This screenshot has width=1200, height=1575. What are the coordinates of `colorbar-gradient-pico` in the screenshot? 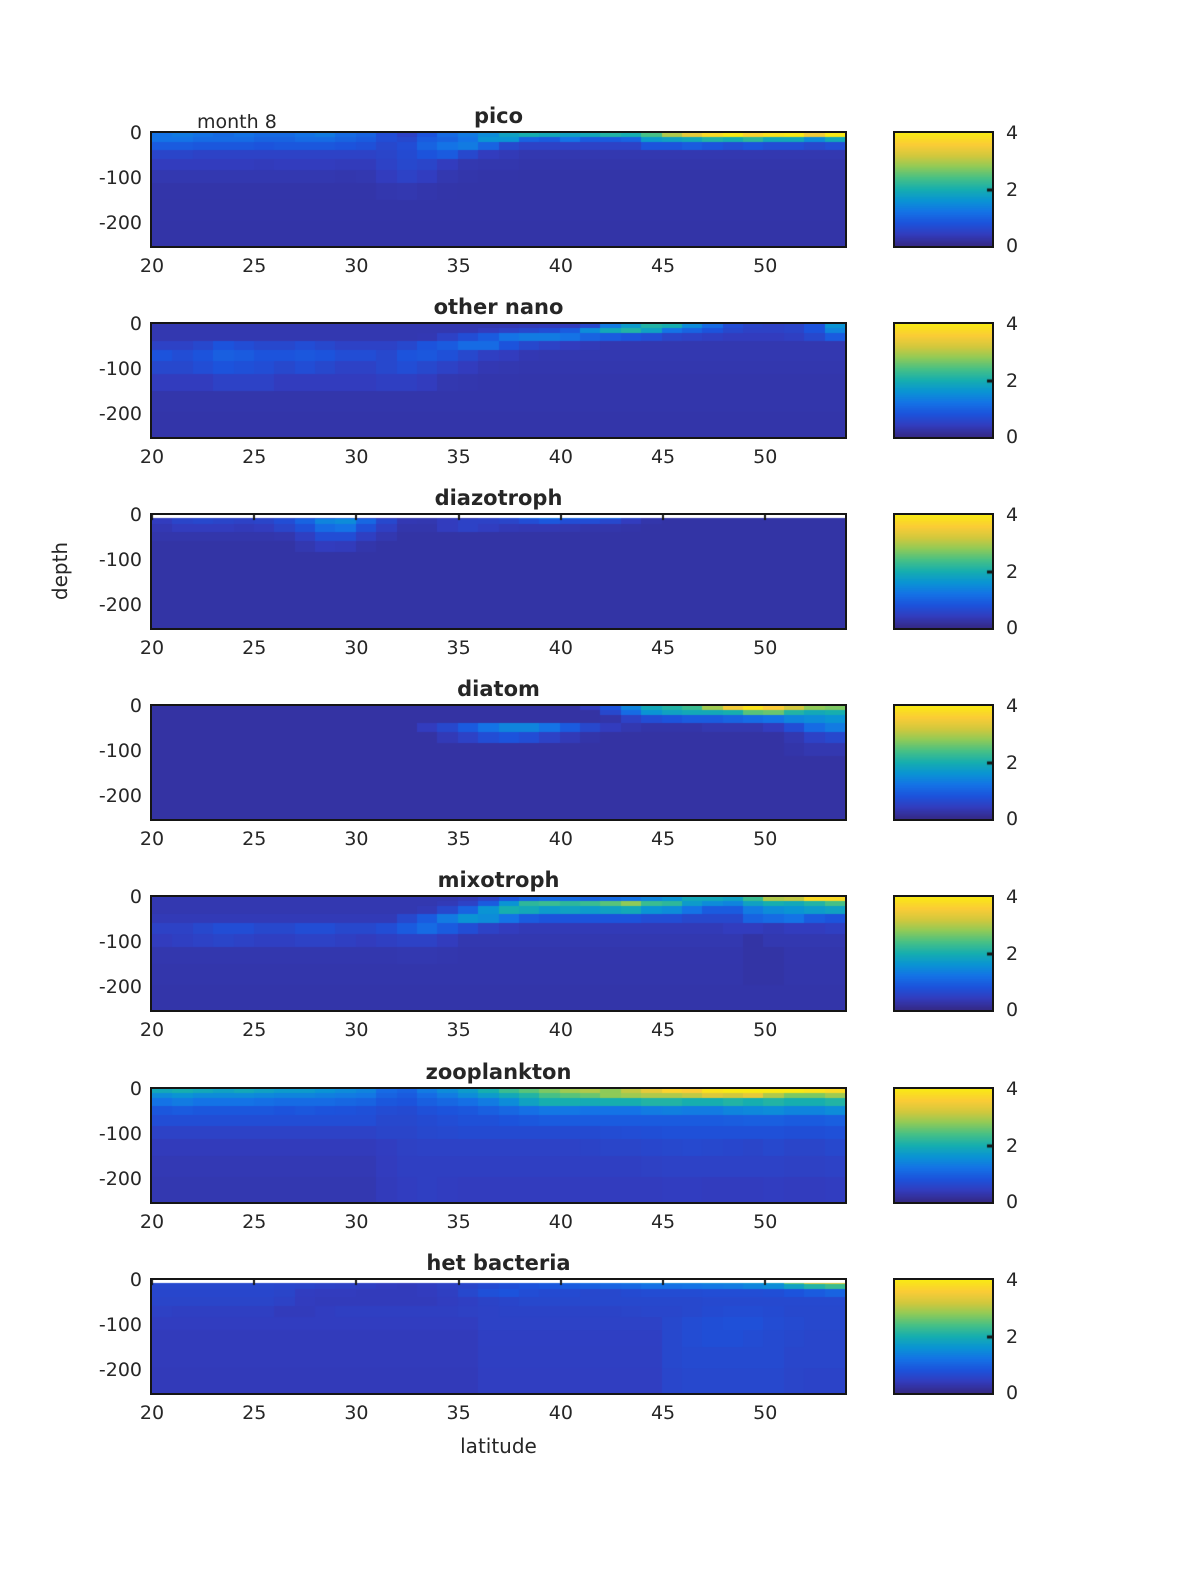 It's located at (943, 189).